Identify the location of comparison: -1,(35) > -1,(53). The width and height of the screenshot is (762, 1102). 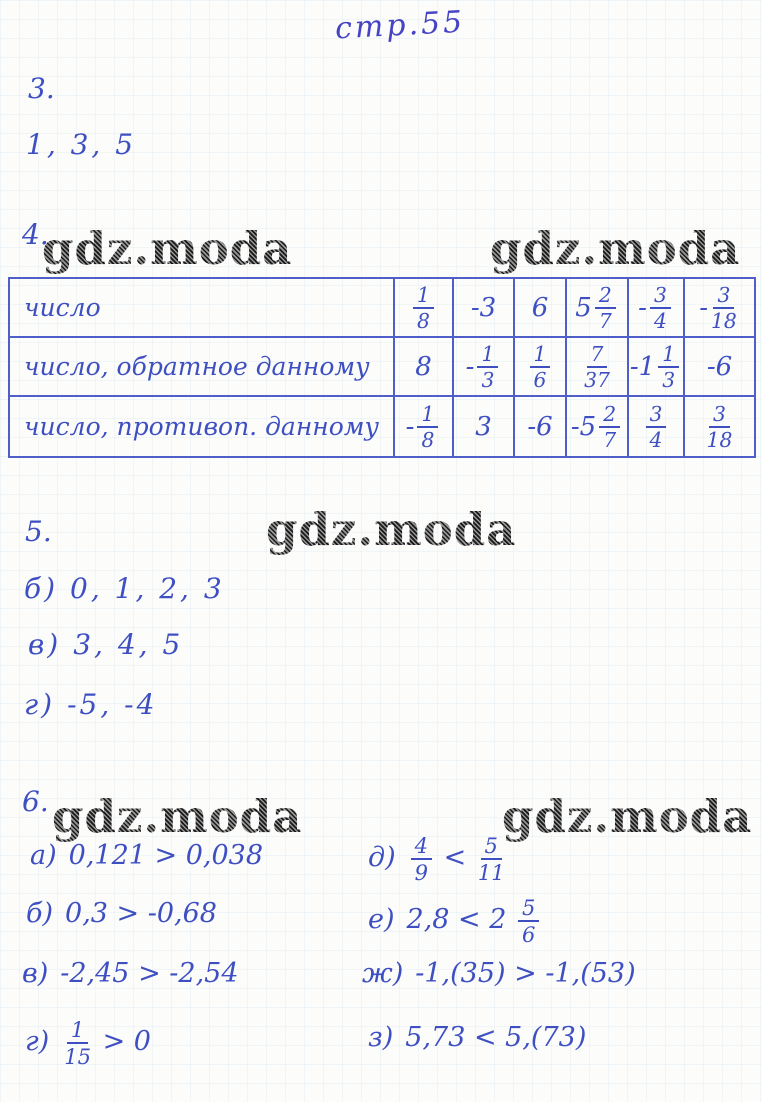
(525, 973).